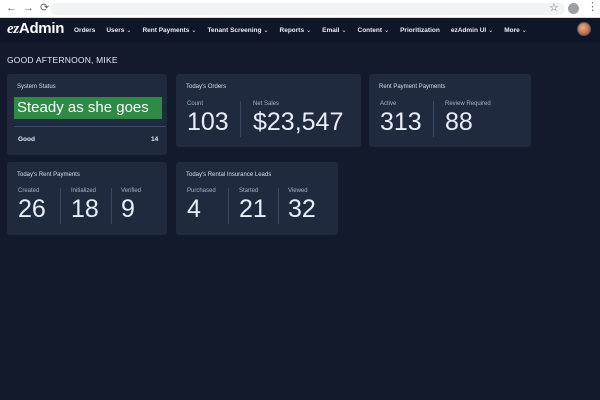 The image size is (600, 400). I want to click on ezadmin-logo: ezAdmin, so click(35, 29).